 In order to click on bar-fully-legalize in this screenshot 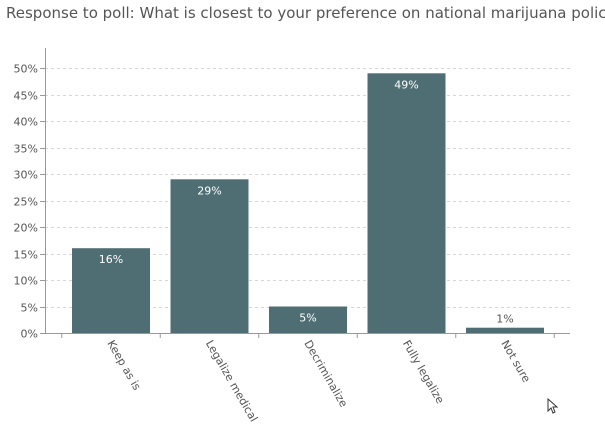, I will do `click(406, 203)`.